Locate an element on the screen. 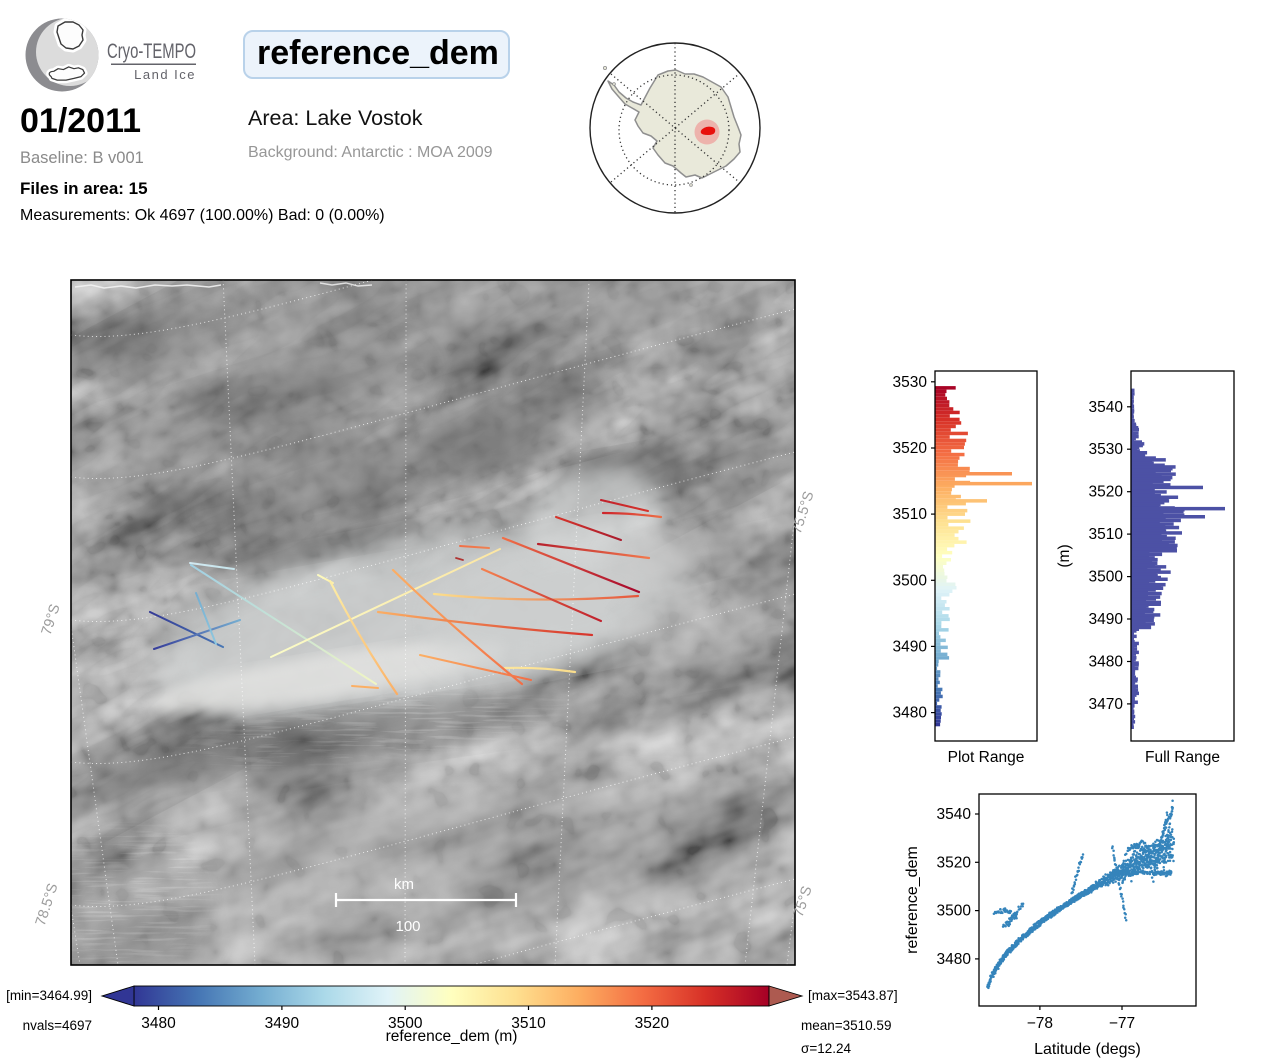  svg-text: −78 is located at coordinates (1040, 1023).